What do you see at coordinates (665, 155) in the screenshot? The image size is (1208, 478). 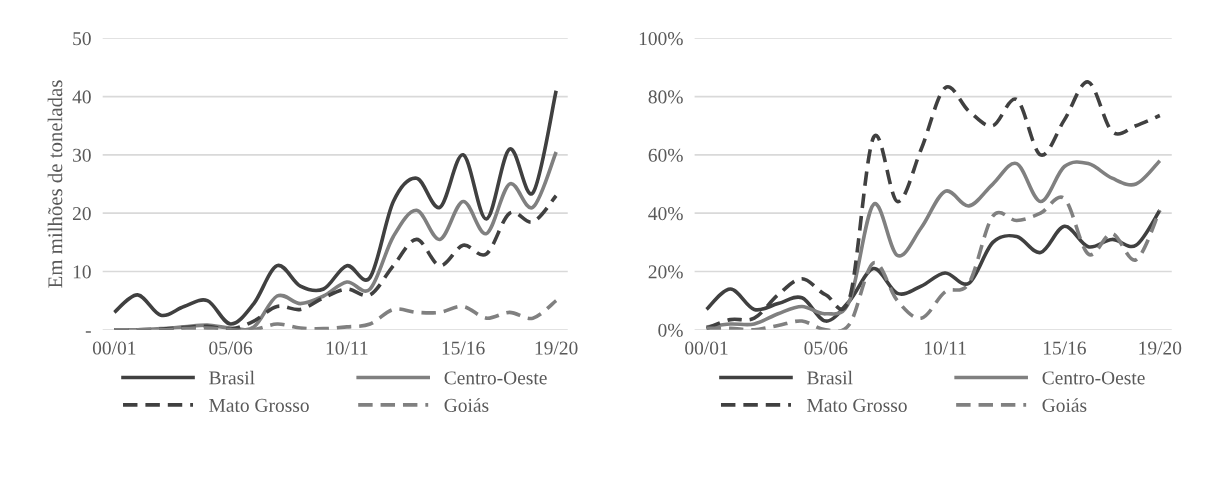 I see `y-tick-label: 60%` at bounding box center [665, 155].